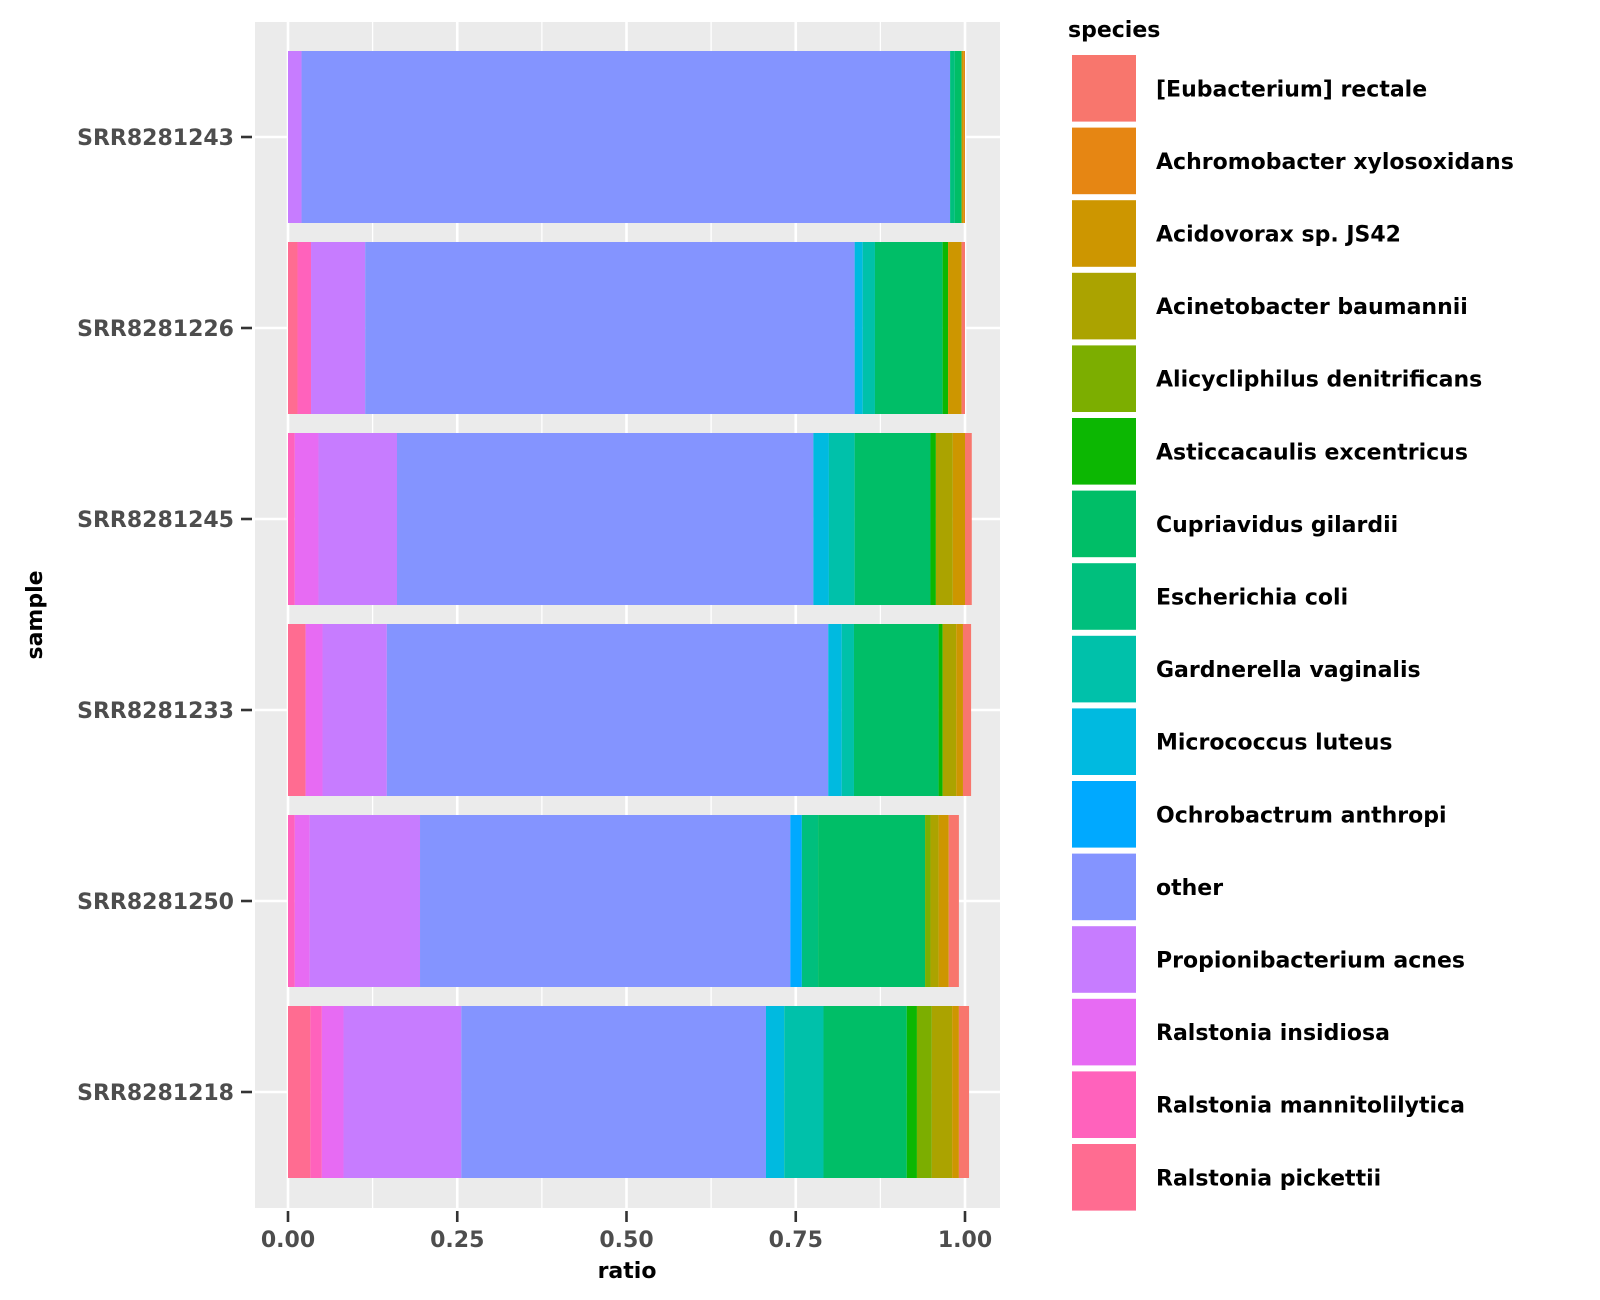 This screenshot has width=1600, height=1300. What do you see at coordinates (627, 1271) in the screenshot?
I see `x-axis-title: ratio` at bounding box center [627, 1271].